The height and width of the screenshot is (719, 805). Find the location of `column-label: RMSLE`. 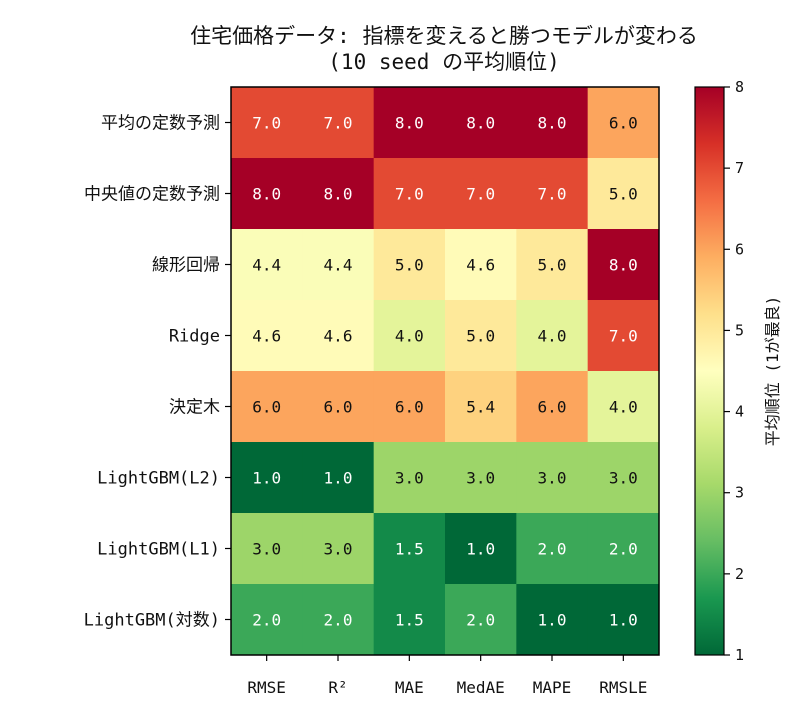

column-label: RMSLE is located at coordinates (623, 687).